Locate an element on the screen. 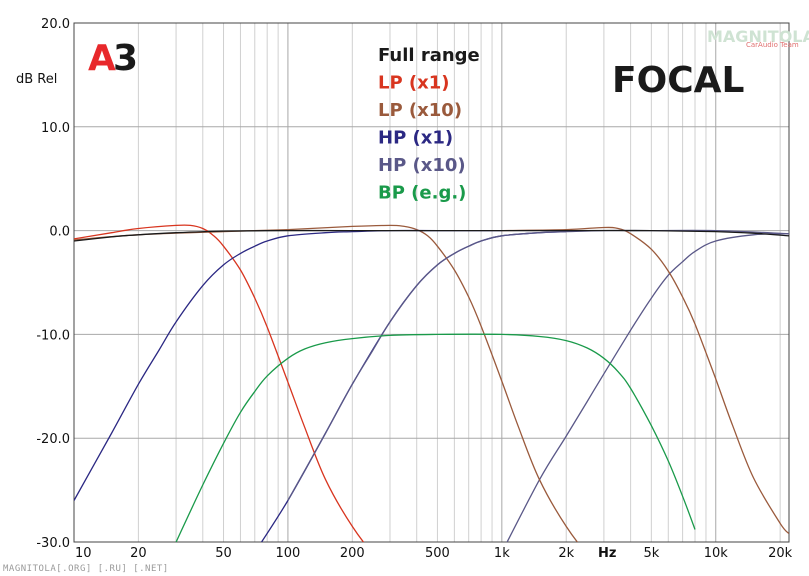 Image resolution: width=809 pixels, height=576 pixels. y-tick-label: 0.0 is located at coordinates (59, 232).